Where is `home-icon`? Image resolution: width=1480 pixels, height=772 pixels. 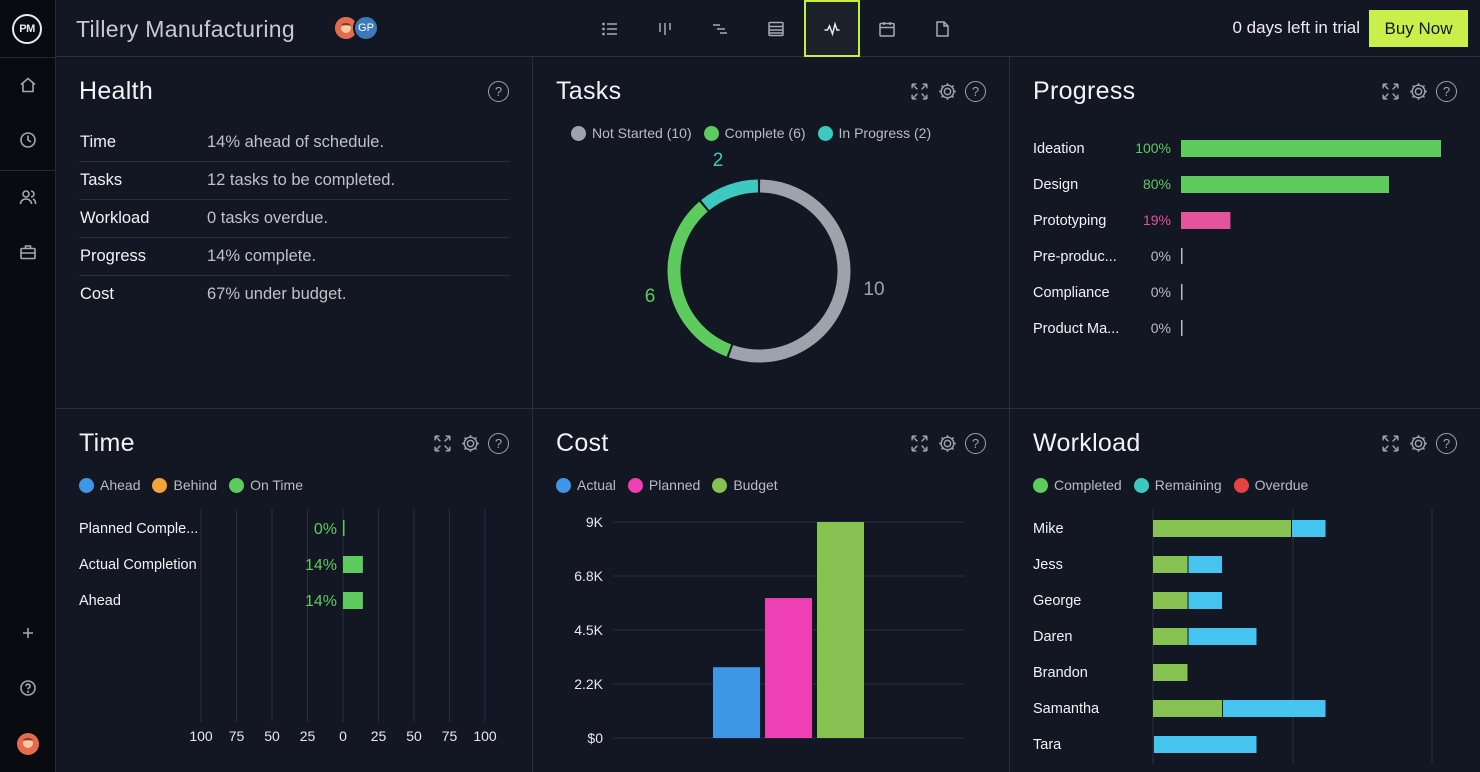 home-icon is located at coordinates (28, 85).